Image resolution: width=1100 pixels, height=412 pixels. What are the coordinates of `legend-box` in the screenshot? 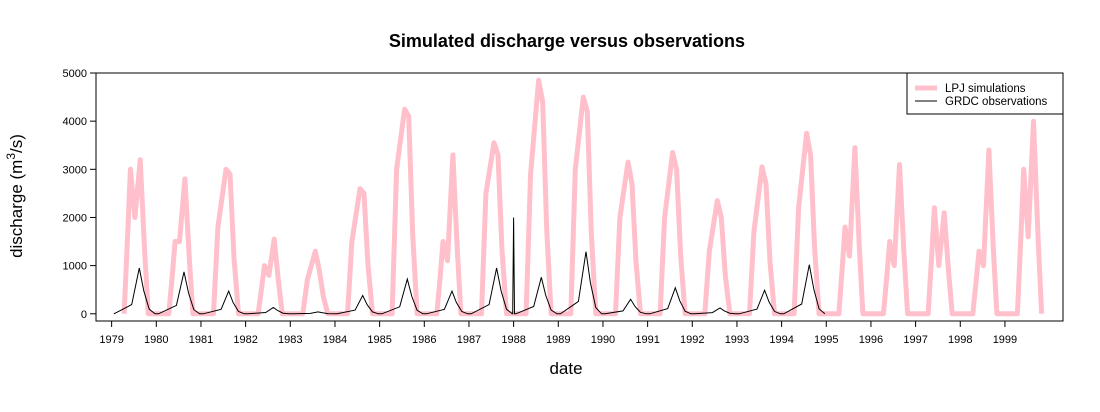 It's located at (985, 93).